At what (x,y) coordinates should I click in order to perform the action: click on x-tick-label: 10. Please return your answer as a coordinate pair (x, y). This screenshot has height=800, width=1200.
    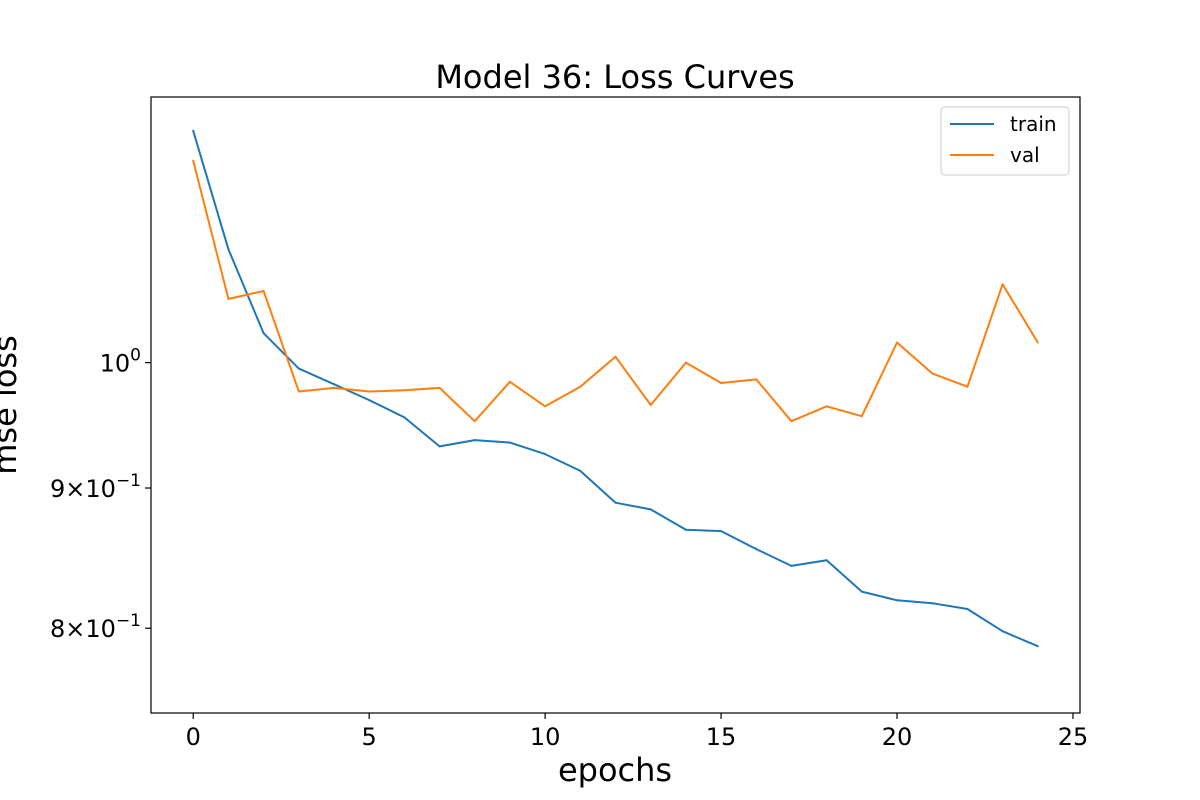
    Looking at the image, I should click on (545, 737).